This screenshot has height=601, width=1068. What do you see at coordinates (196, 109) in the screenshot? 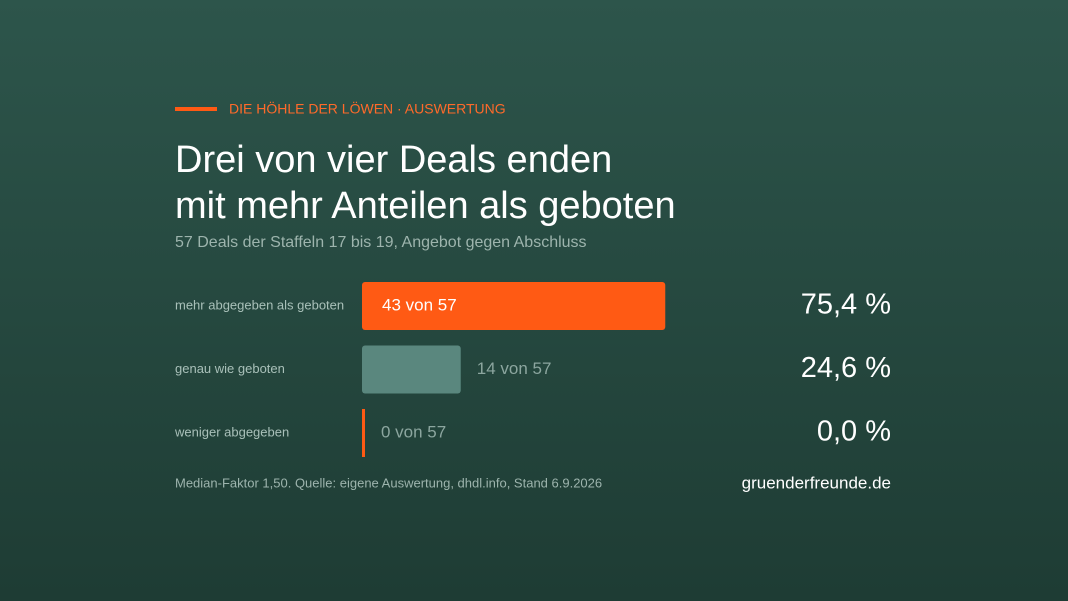
I see `kicker-rule` at bounding box center [196, 109].